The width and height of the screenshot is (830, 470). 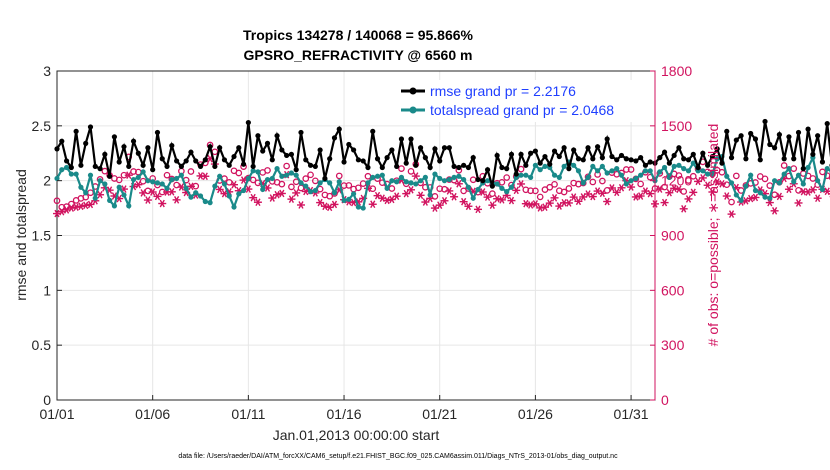 I want to click on y2-tick-label: 300, so click(x=673, y=345).